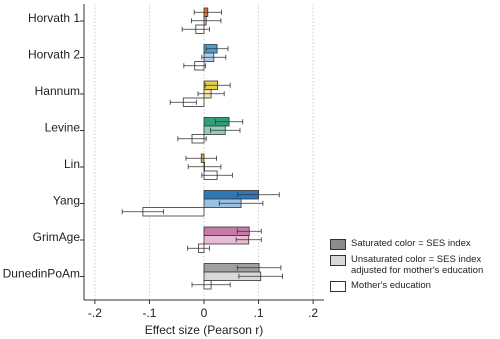  What do you see at coordinates (57, 237) in the screenshot?
I see `y-tick-label: GrimAge` at bounding box center [57, 237].